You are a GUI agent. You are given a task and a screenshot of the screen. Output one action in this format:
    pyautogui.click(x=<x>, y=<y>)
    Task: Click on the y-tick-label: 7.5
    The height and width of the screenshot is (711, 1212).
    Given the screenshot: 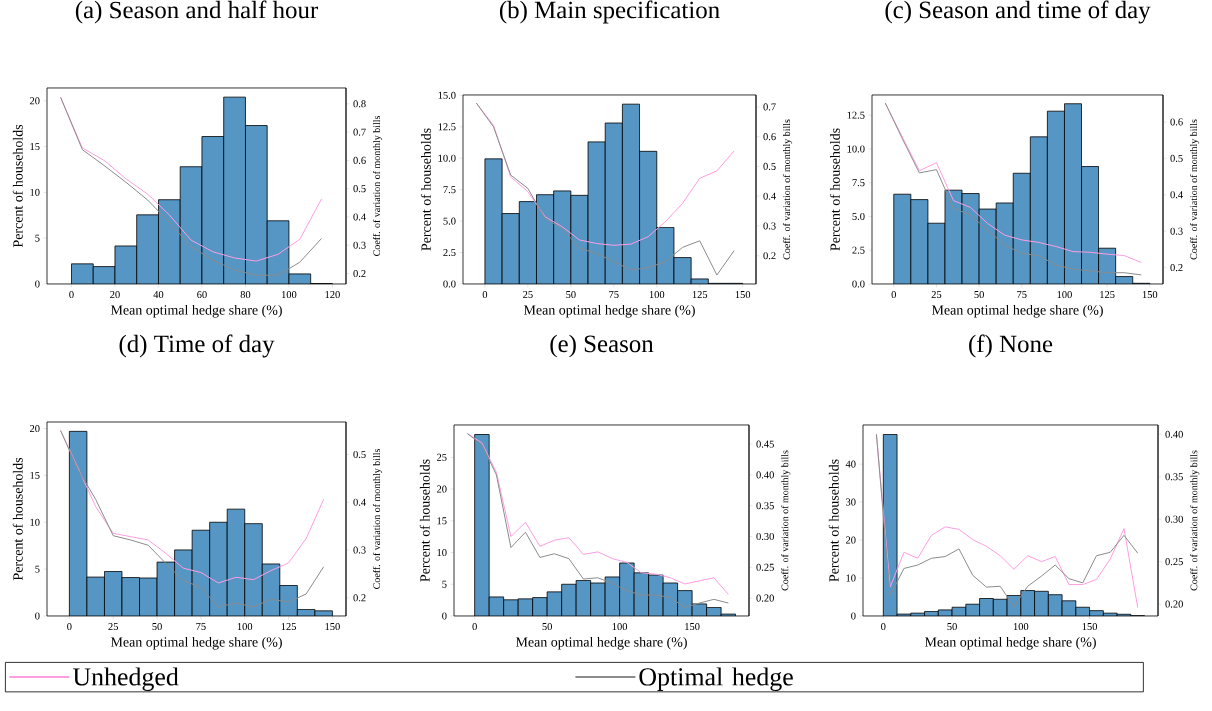 What is the action you would take?
    pyautogui.click(x=449, y=190)
    